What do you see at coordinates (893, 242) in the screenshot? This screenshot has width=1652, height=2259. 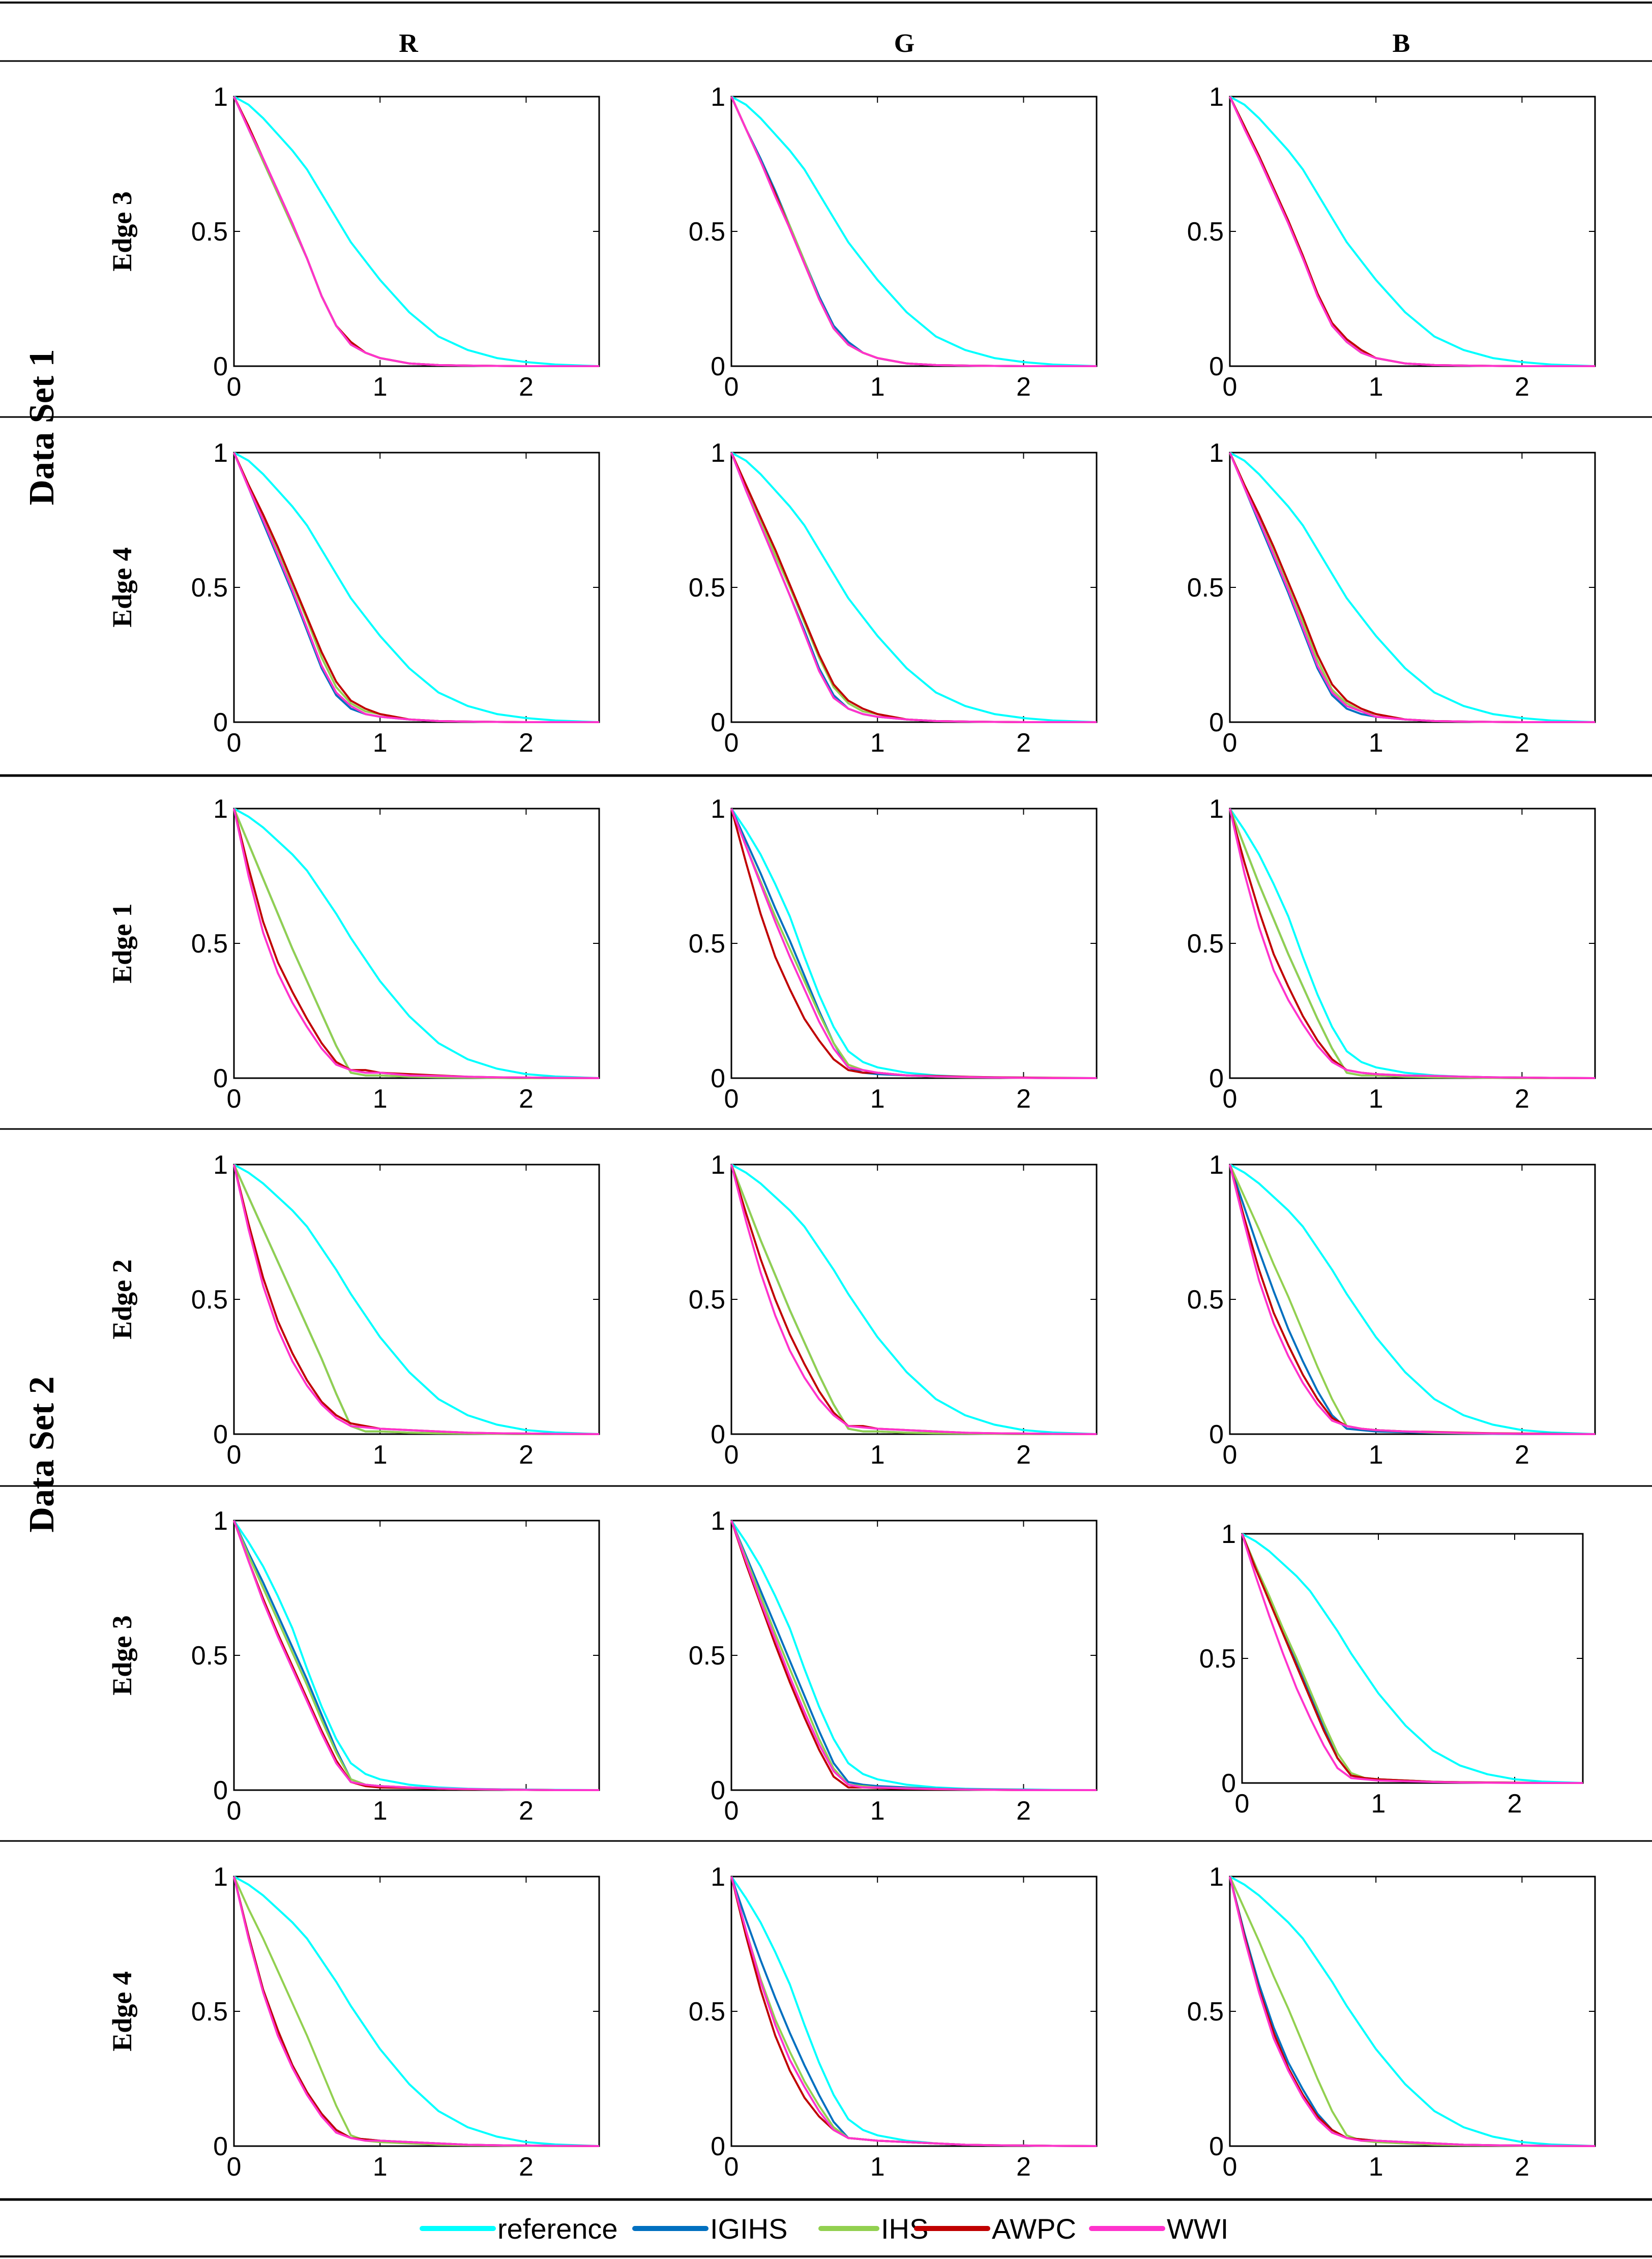 I see `panel-0-1: 0 1 2 0 0.5 1` at bounding box center [893, 242].